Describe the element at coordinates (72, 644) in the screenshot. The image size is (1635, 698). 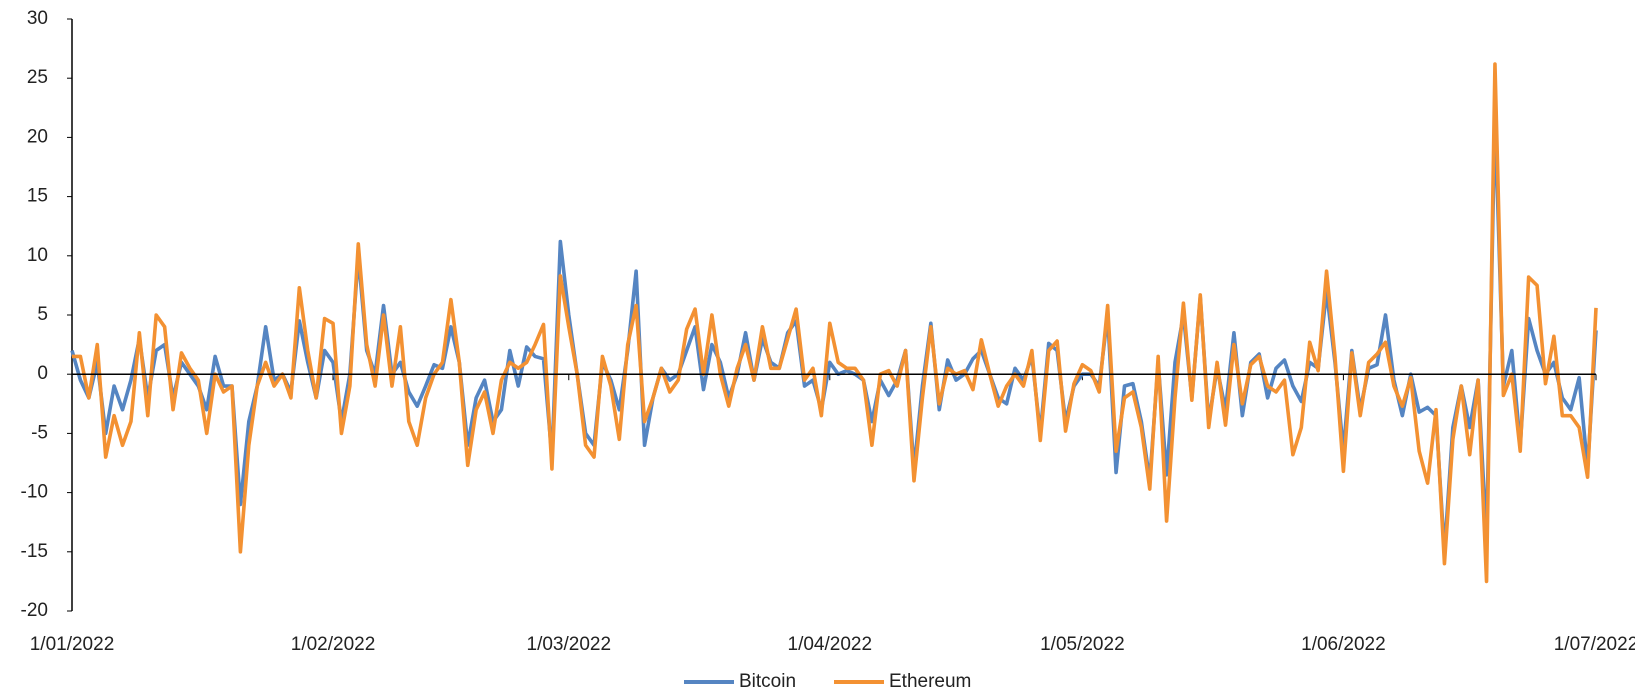
I see `x-tick-label: 1/01/2022` at that location.